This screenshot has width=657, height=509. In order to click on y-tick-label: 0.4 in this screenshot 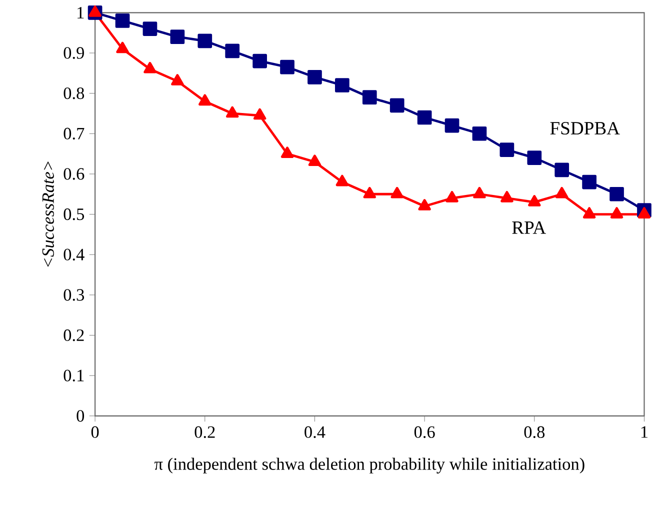, I will do `click(74, 254)`.